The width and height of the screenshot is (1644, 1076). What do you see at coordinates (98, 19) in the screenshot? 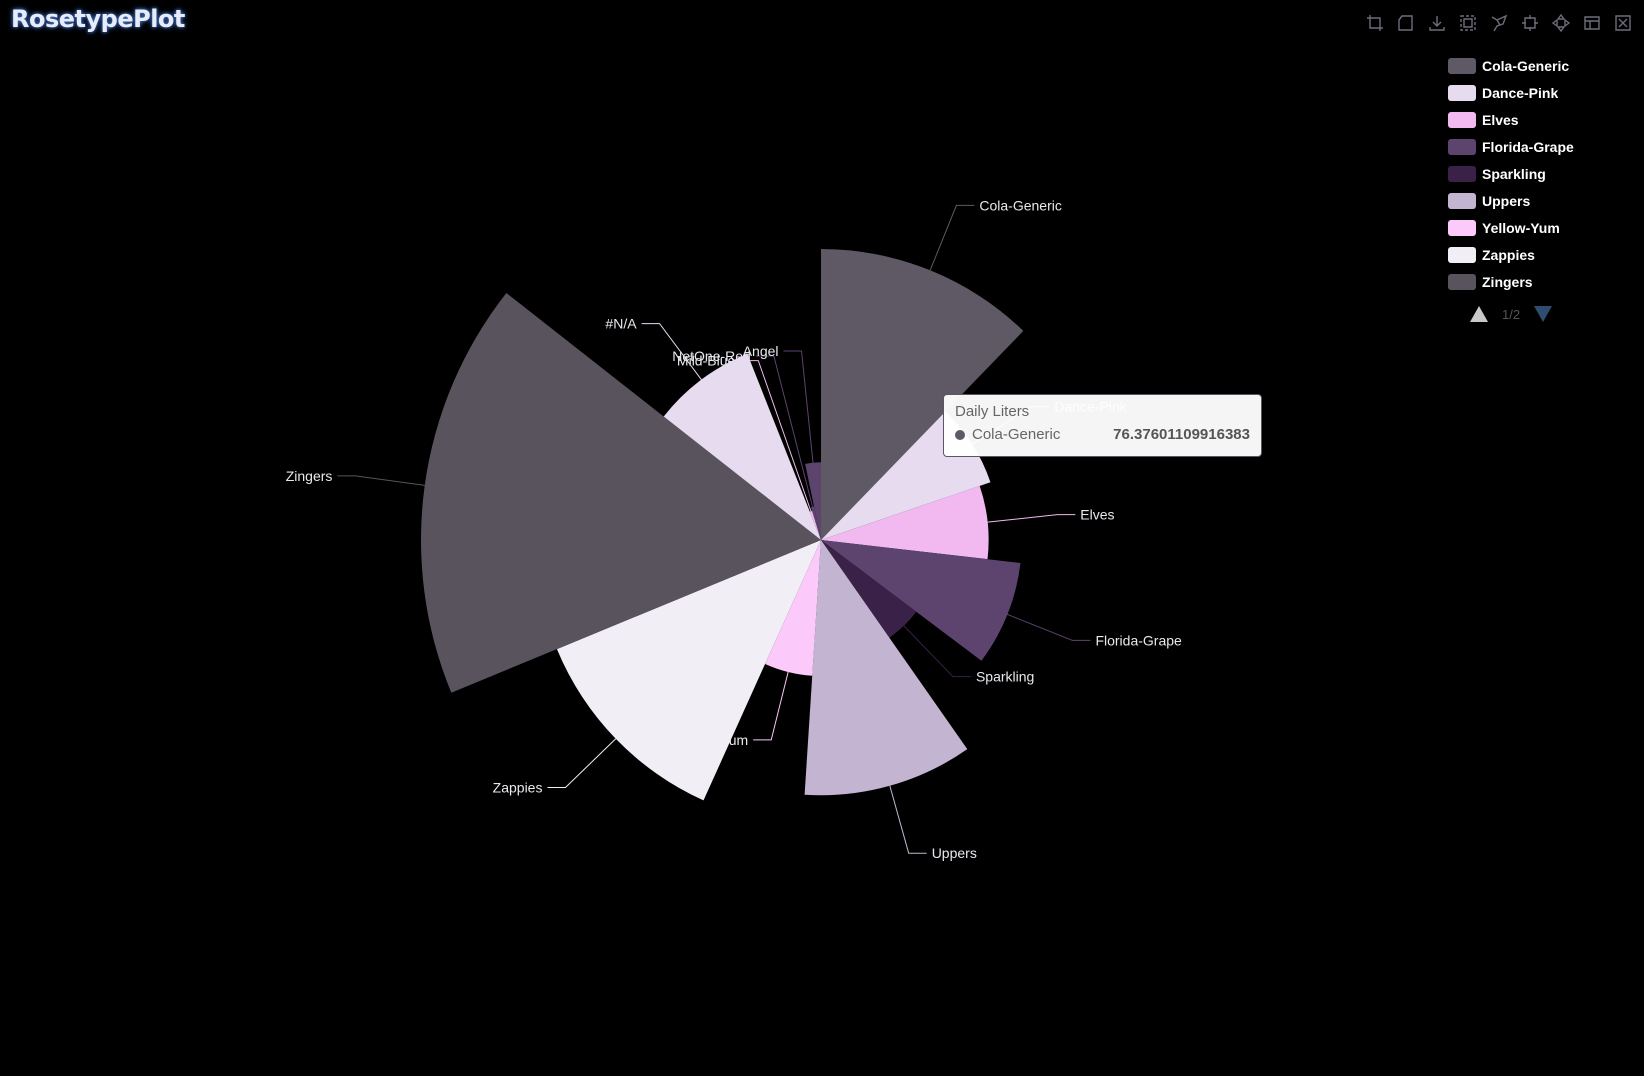
I see `chart-title: RosetypePlot` at bounding box center [98, 19].